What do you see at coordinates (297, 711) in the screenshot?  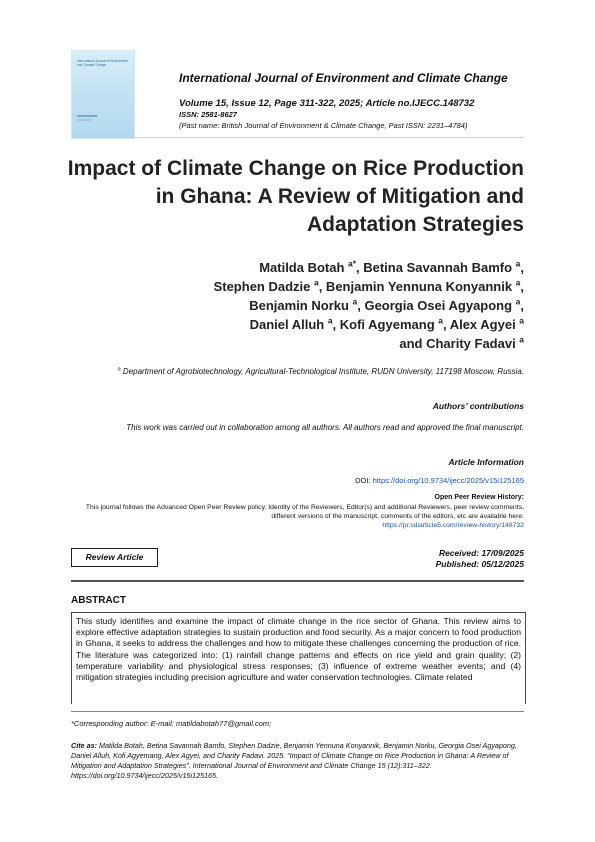 I see `footnote-divider` at bounding box center [297, 711].